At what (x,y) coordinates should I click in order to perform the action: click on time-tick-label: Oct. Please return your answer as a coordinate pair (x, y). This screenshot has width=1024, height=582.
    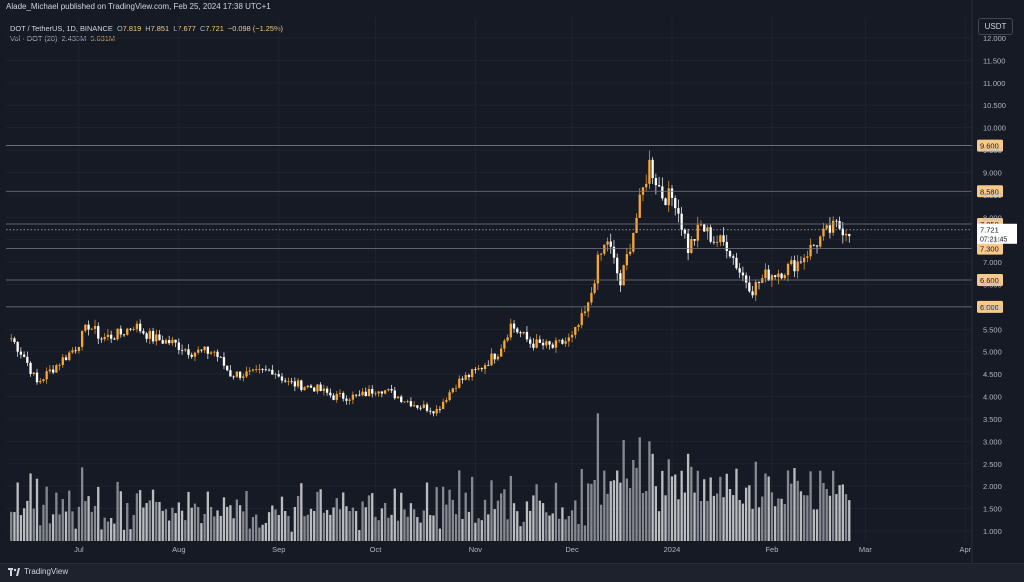
    Looking at the image, I should click on (376, 549).